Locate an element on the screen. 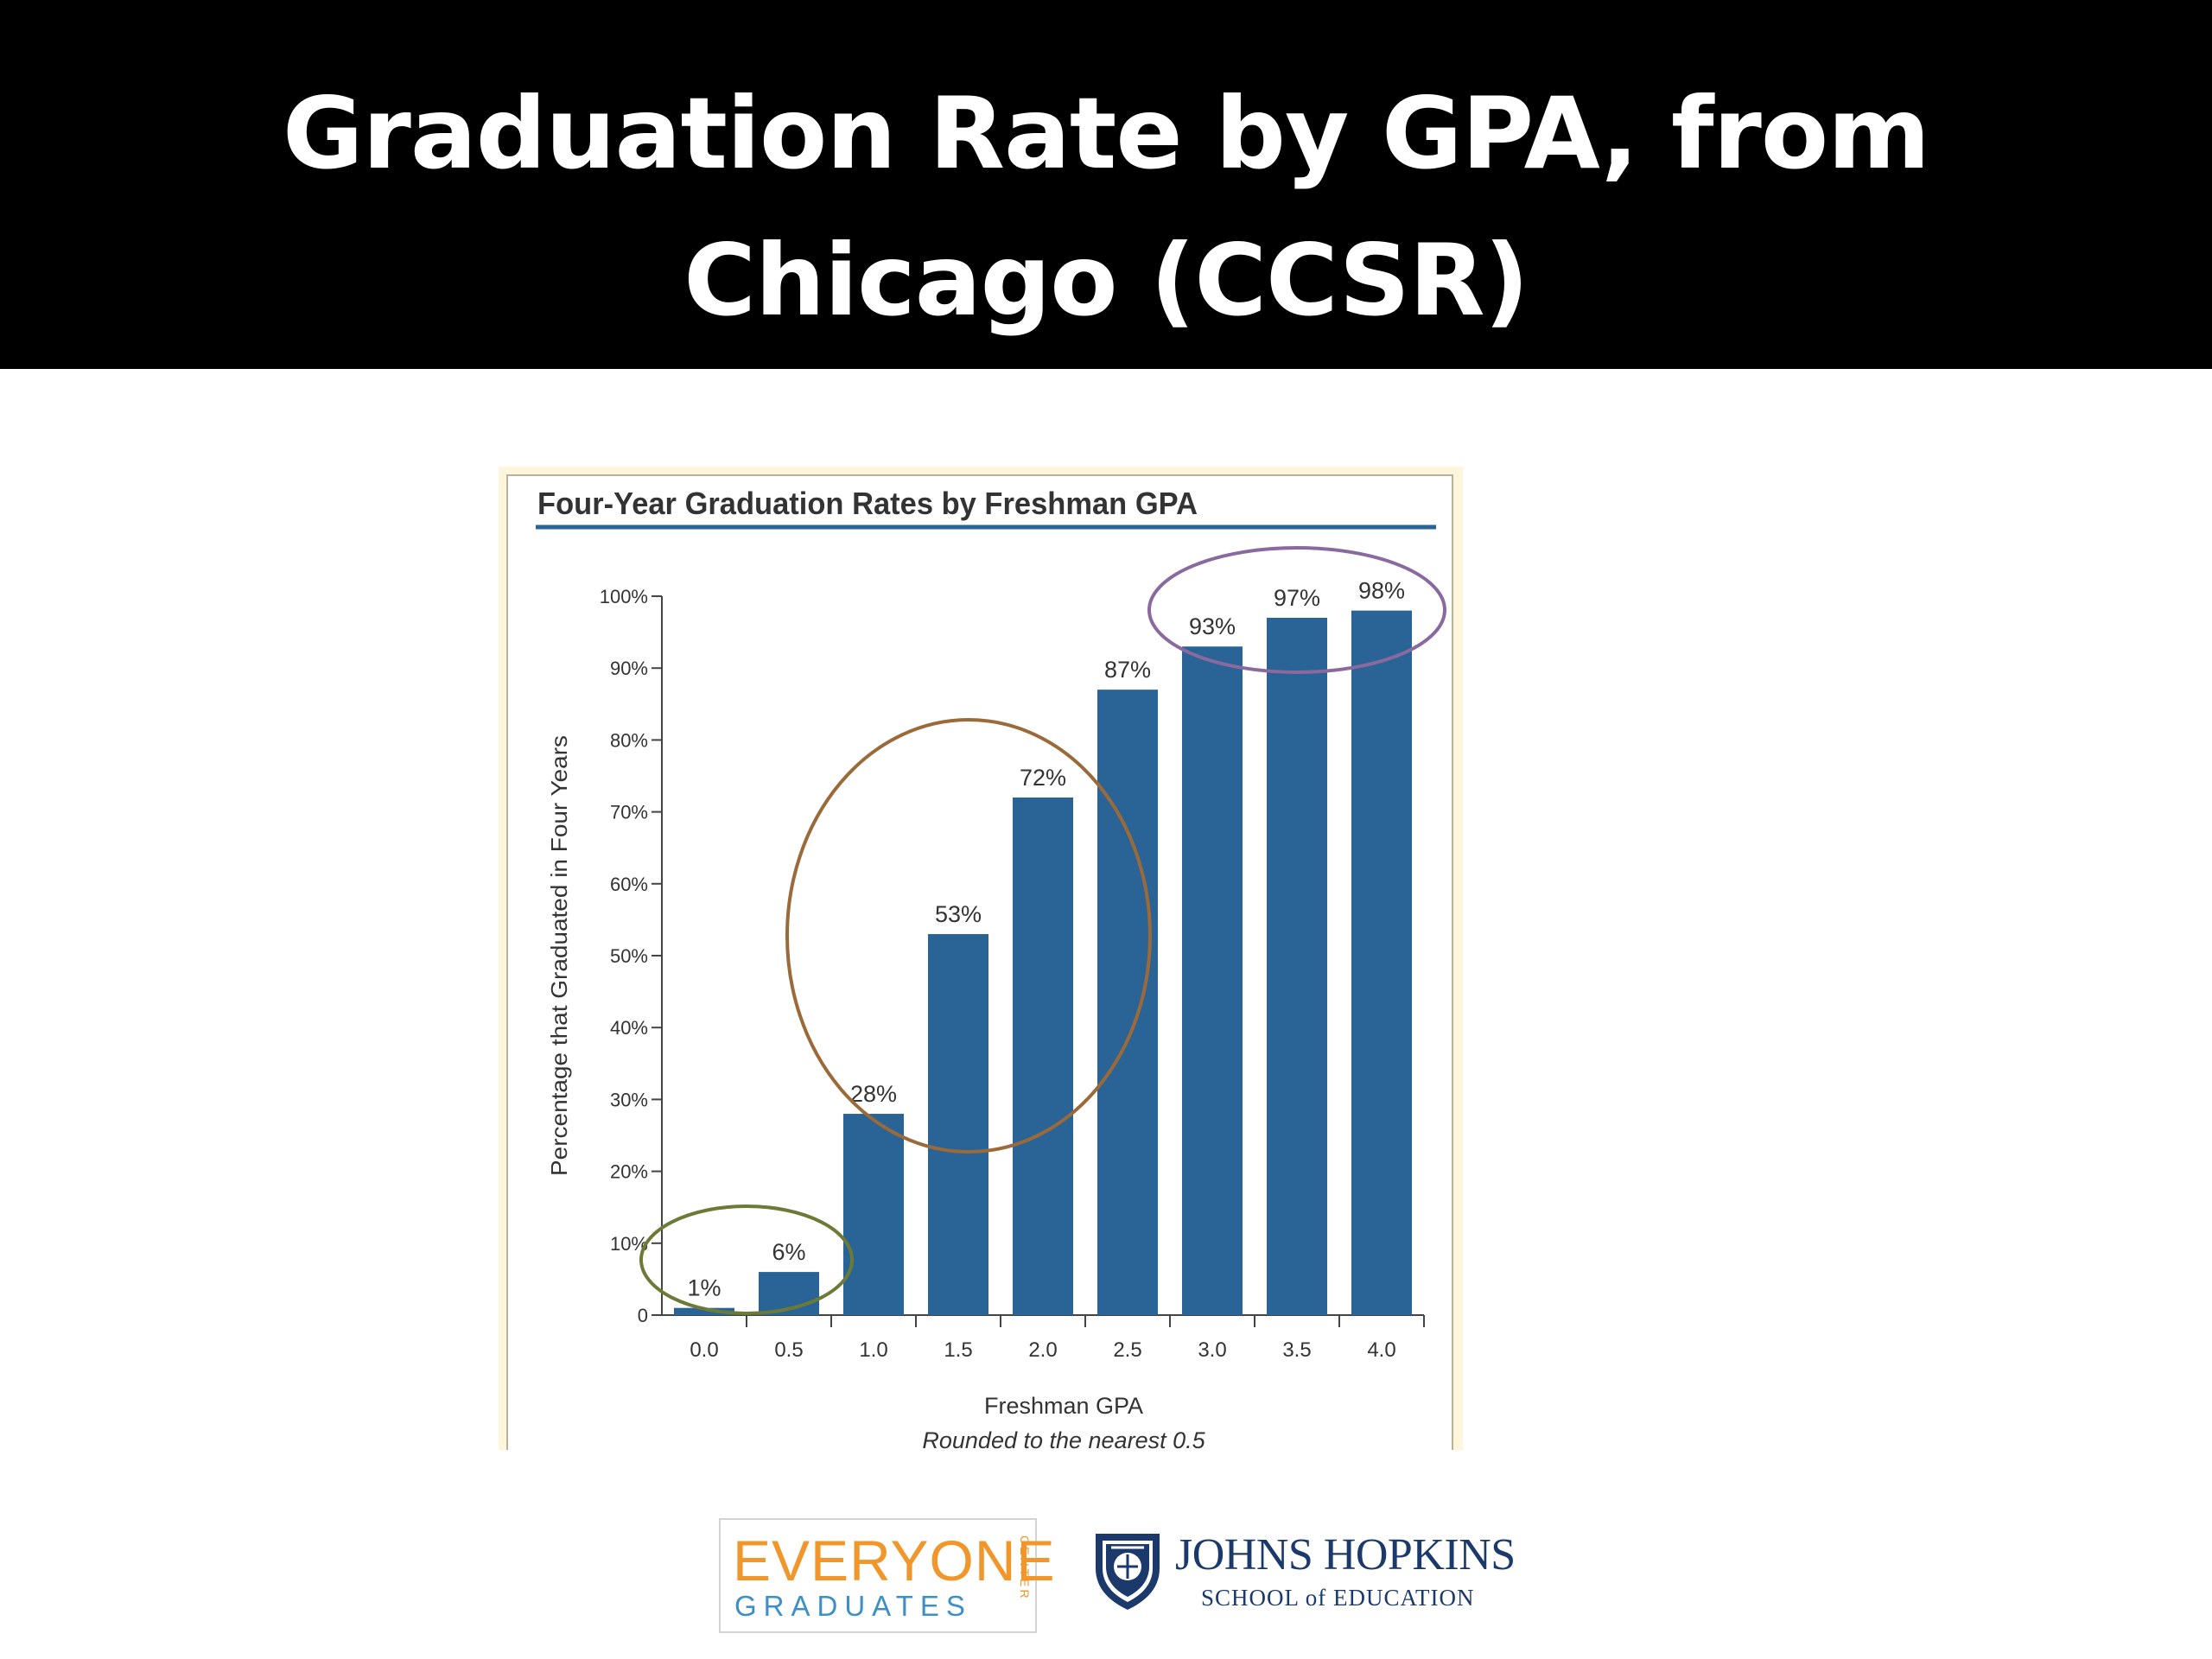  x-tick-label: 3.0 is located at coordinates (1212, 1350).